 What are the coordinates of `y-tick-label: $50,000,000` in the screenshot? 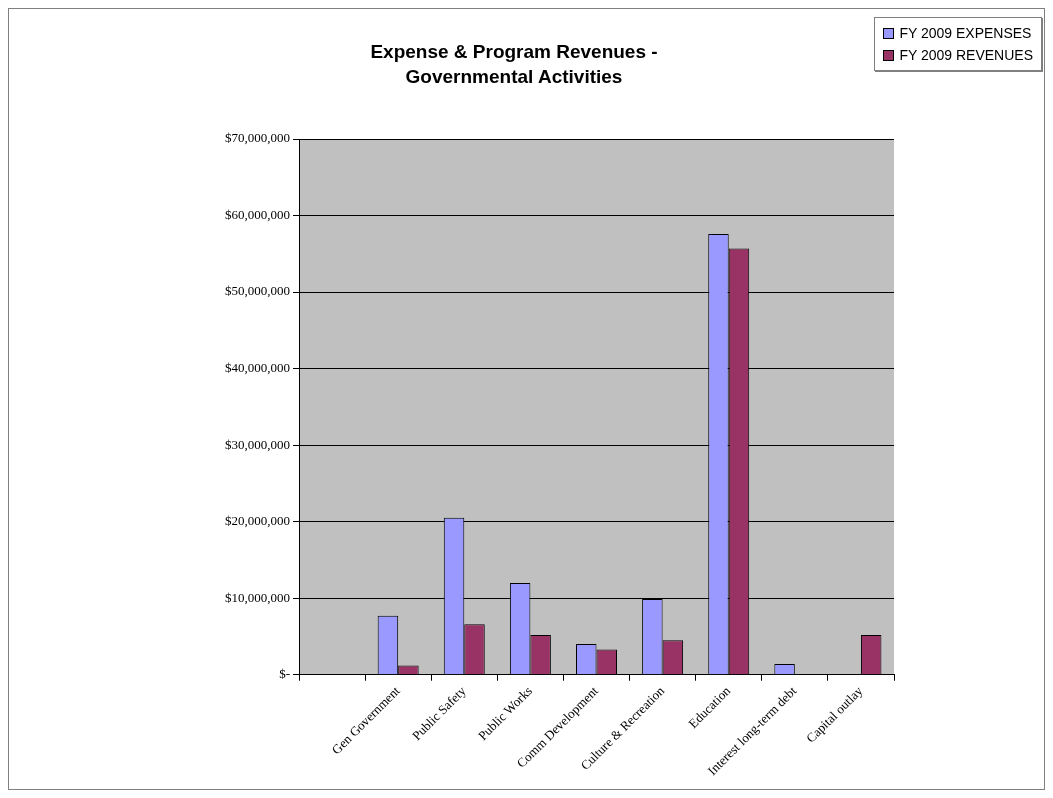 It's located at (257, 291).